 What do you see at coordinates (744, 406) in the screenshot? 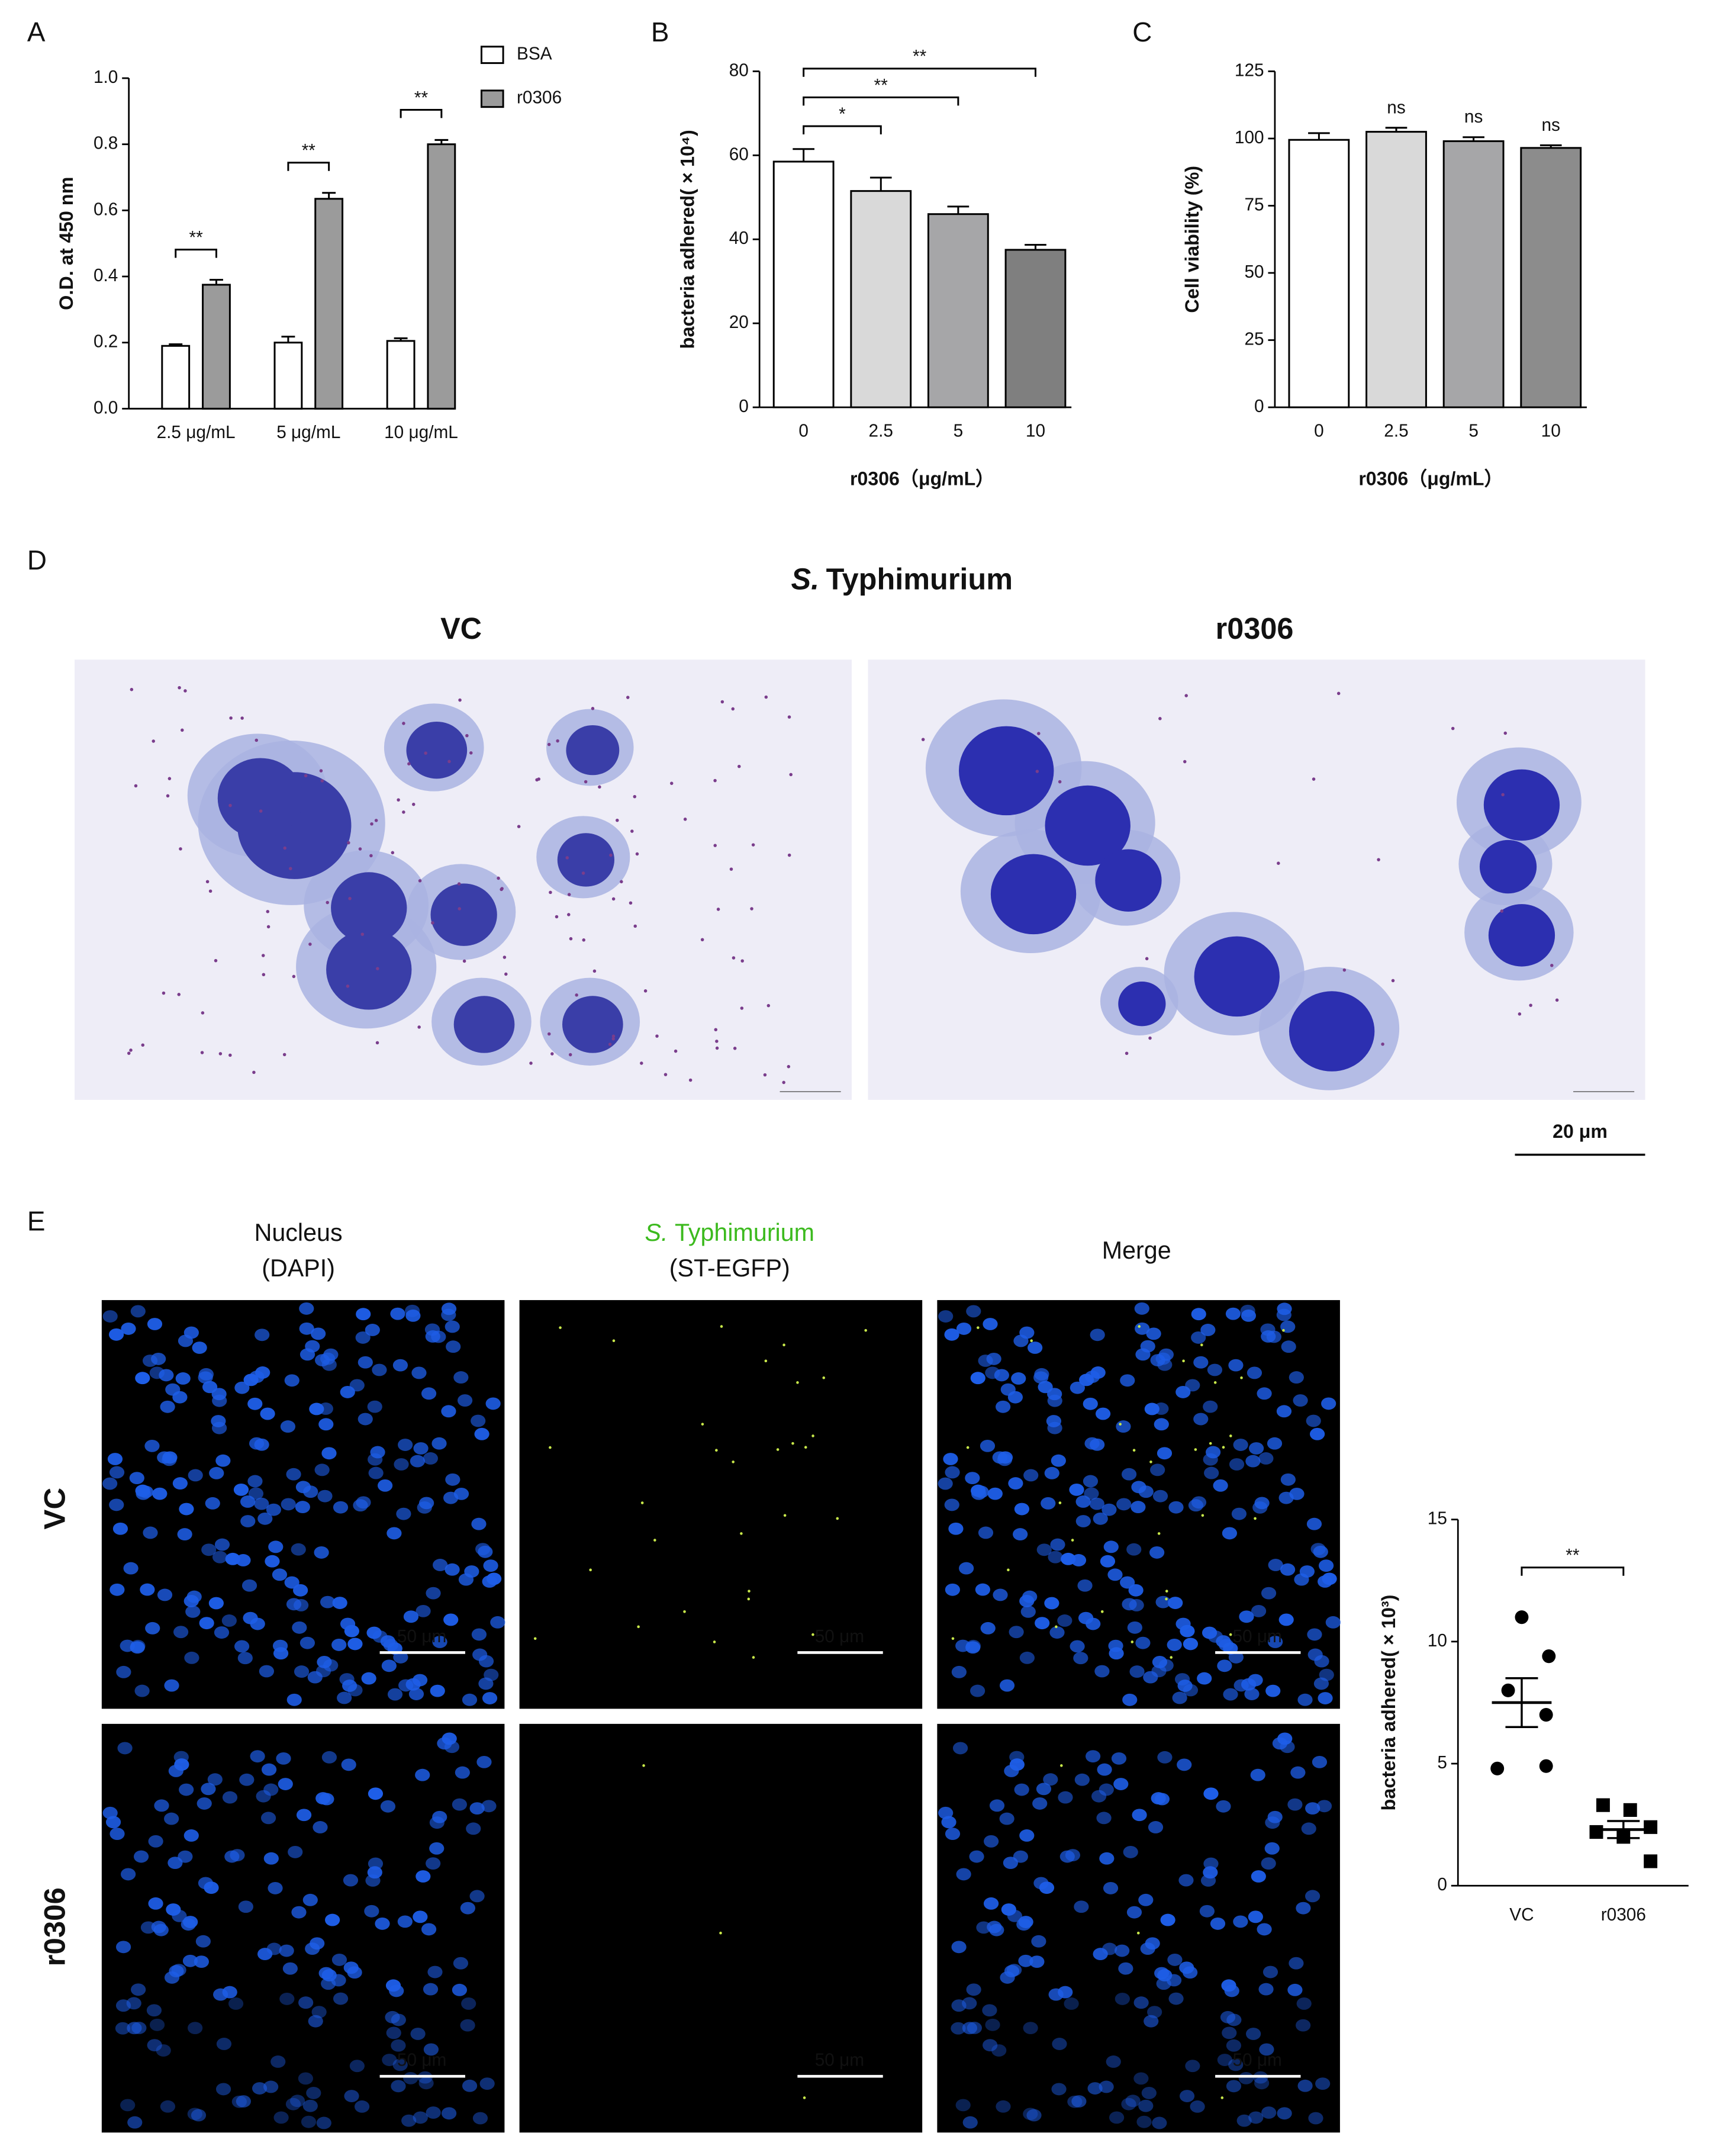
I see `y-tick-label: 0` at bounding box center [744, 406].